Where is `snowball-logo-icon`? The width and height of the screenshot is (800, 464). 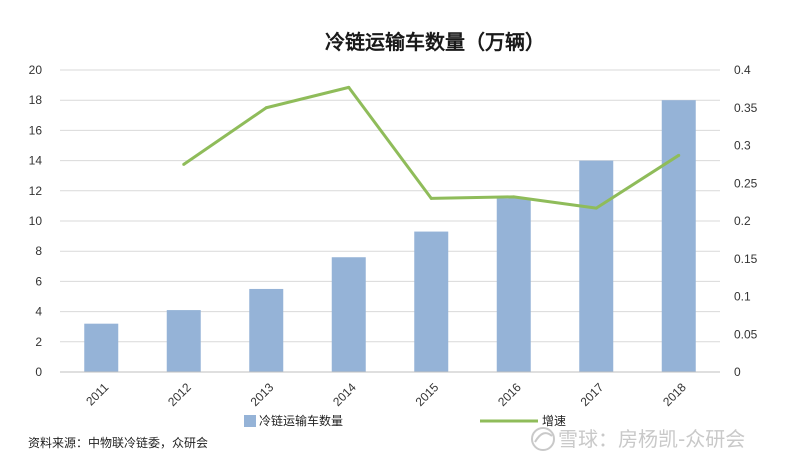 snowball-logo-icon is located at coordinates (543, 439).